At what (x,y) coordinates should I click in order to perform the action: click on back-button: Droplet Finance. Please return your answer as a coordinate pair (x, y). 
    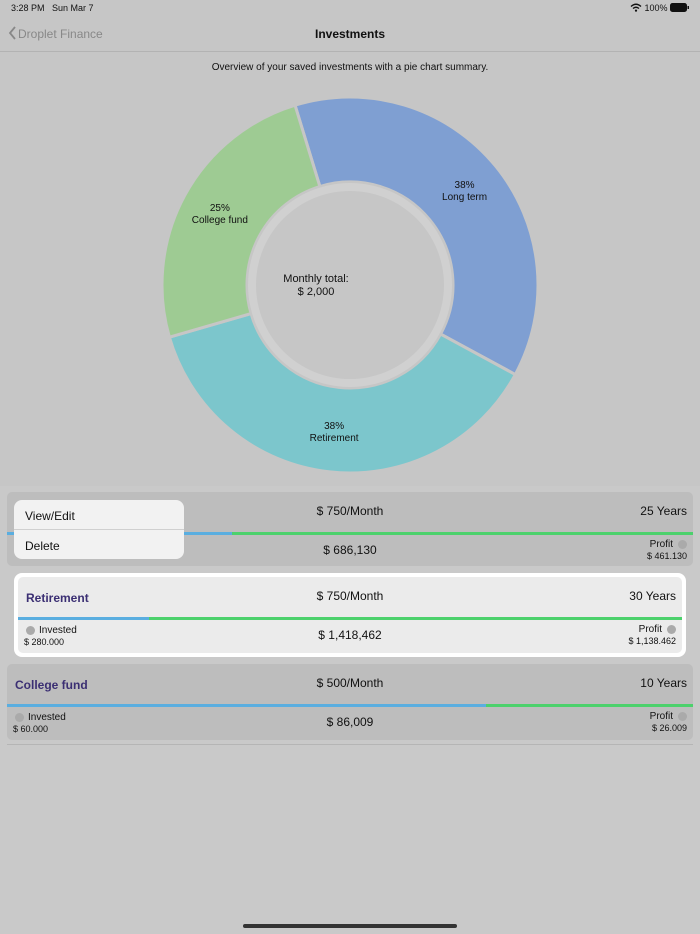
    Looking at the image, I should click on (55, 33).